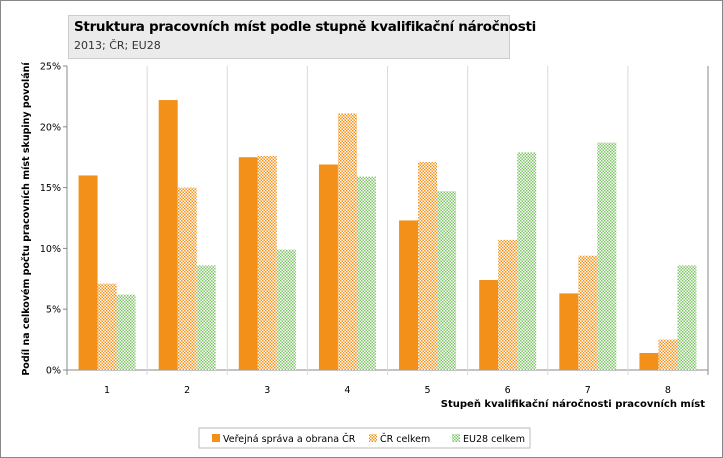  What do you see at coordinates (494, 439) in the screenshot?
I see `legend-label: EU28 celkem` at bounding box center [494, 439].